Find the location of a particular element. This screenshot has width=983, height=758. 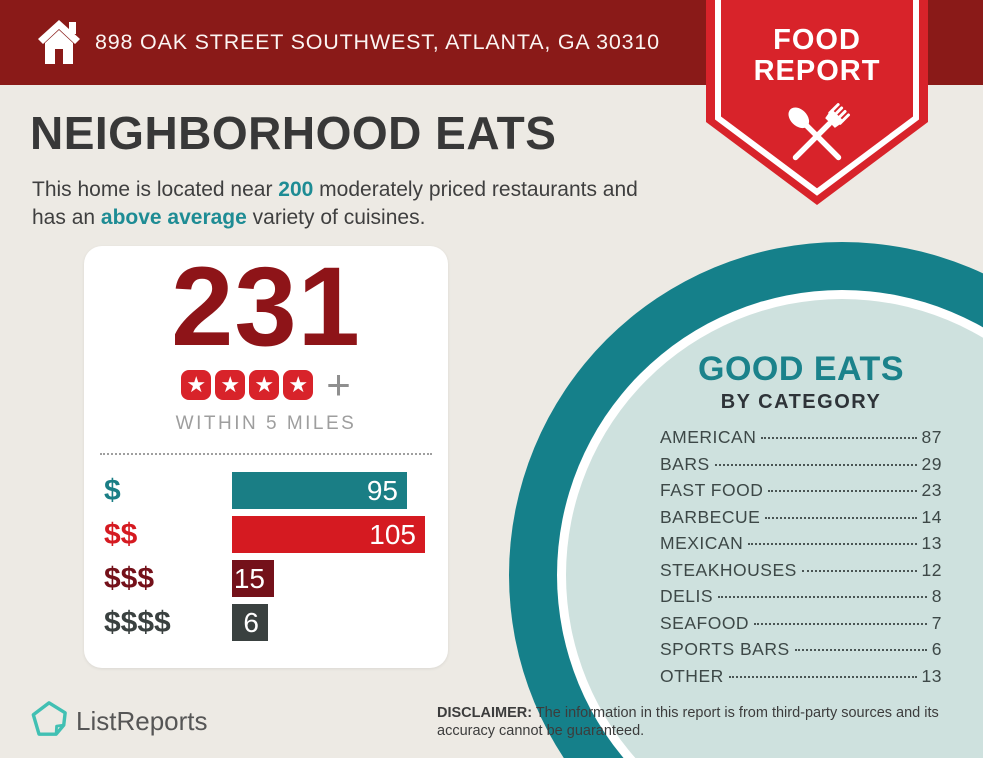

category-label: SPORTS BARS is located at coordinates (725, 649).